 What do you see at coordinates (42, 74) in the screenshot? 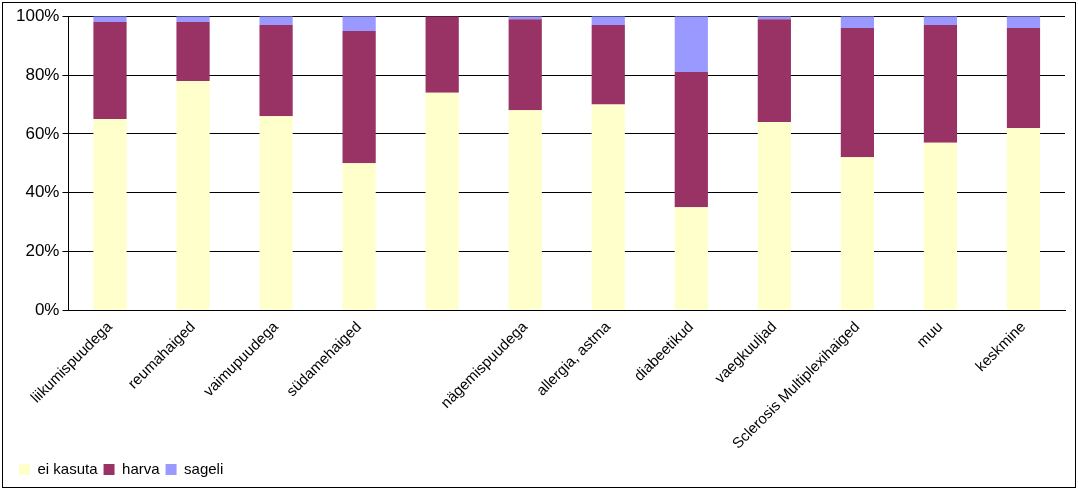
I see `y-tick-label: 80%` at bounding box center [42, 74].